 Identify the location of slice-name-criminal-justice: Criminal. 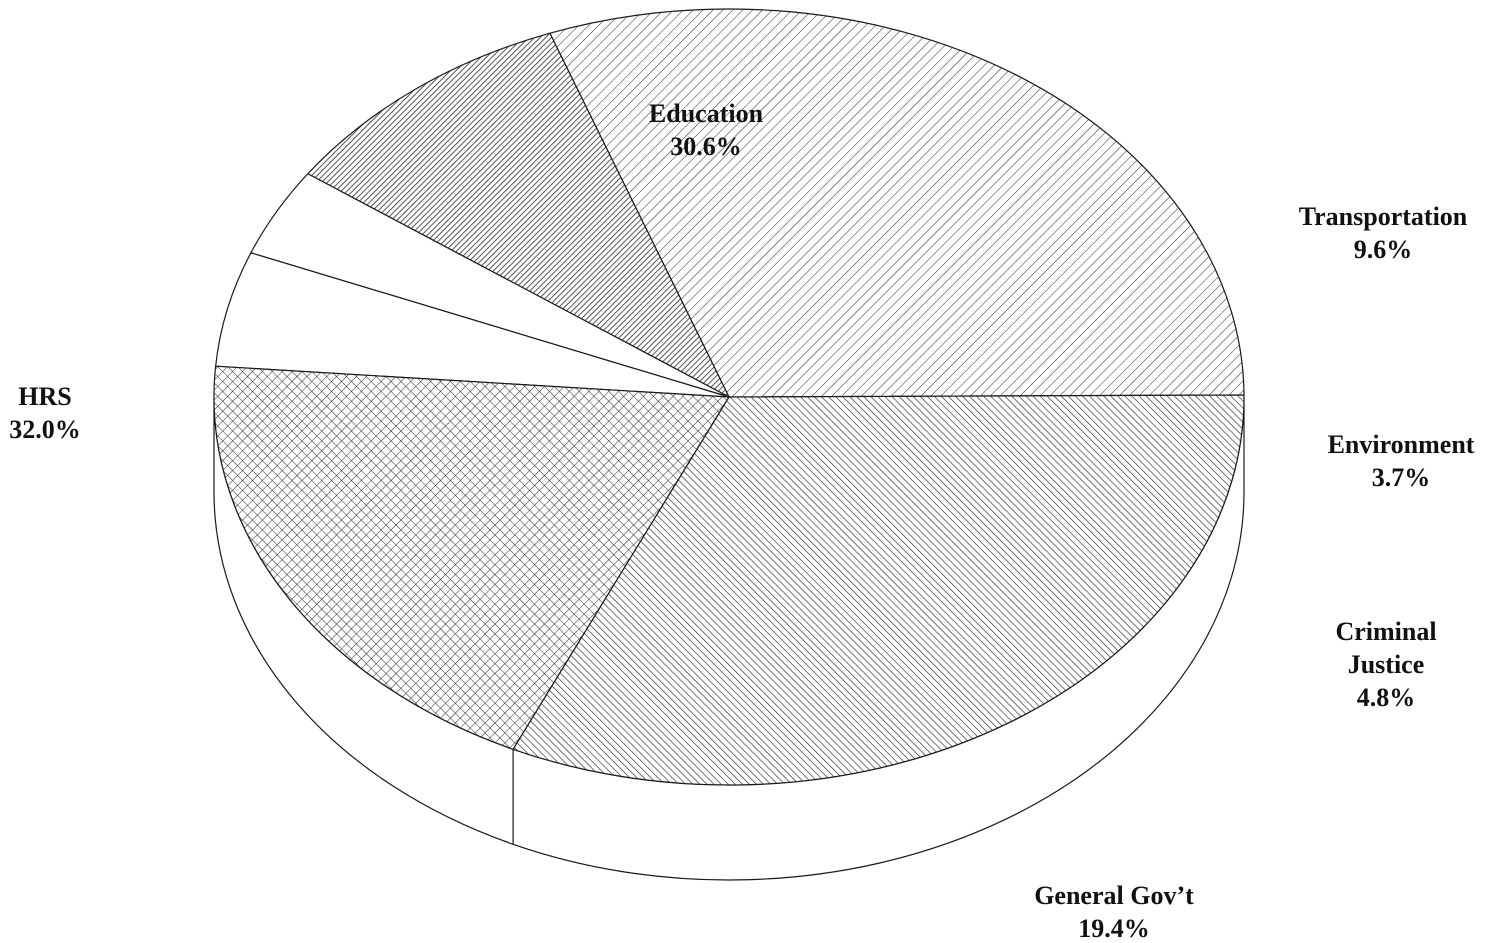
(1385, 631).